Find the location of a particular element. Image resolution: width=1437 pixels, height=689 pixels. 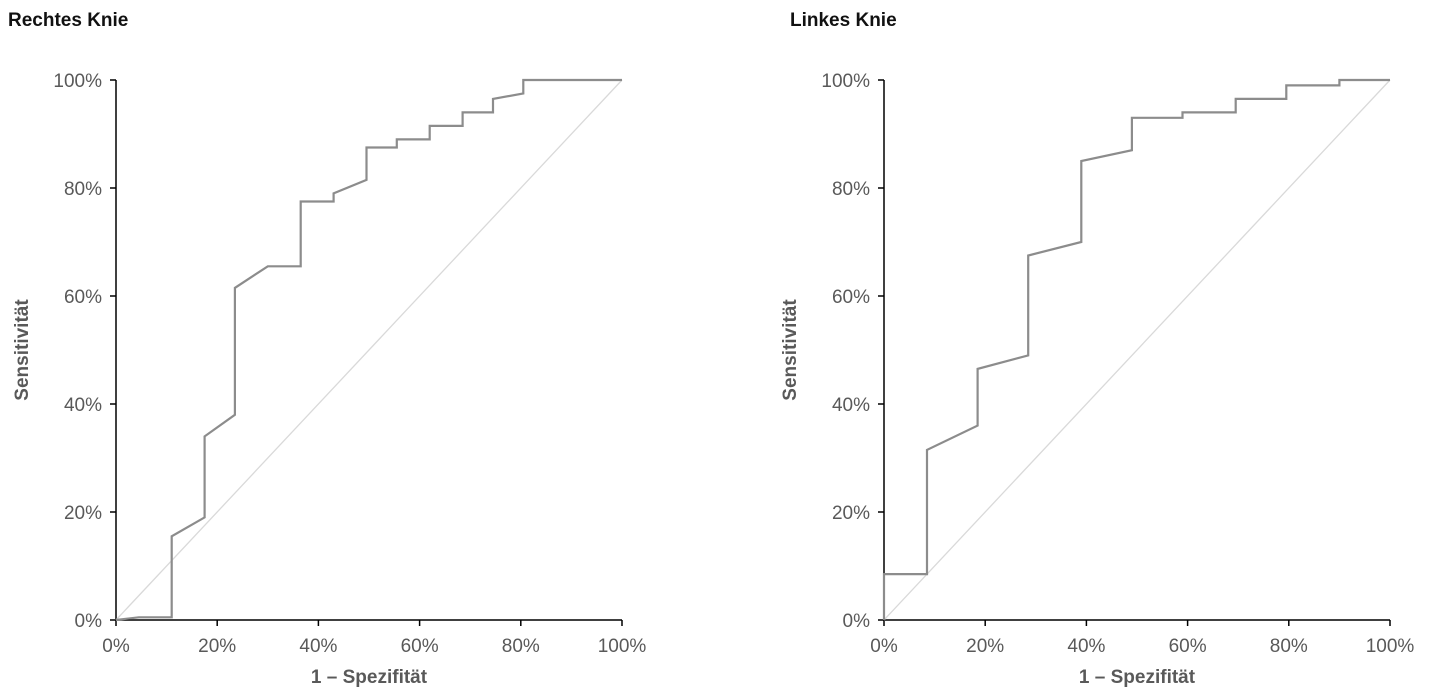

chart-title: Linkes Knie is located at coordinates (843, 20).